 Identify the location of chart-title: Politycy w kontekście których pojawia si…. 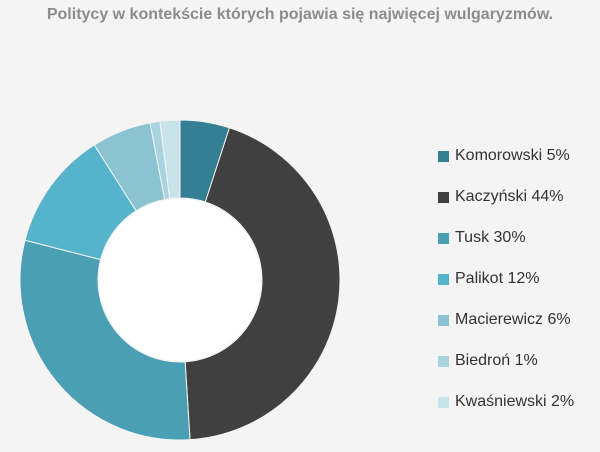
(300, 14).